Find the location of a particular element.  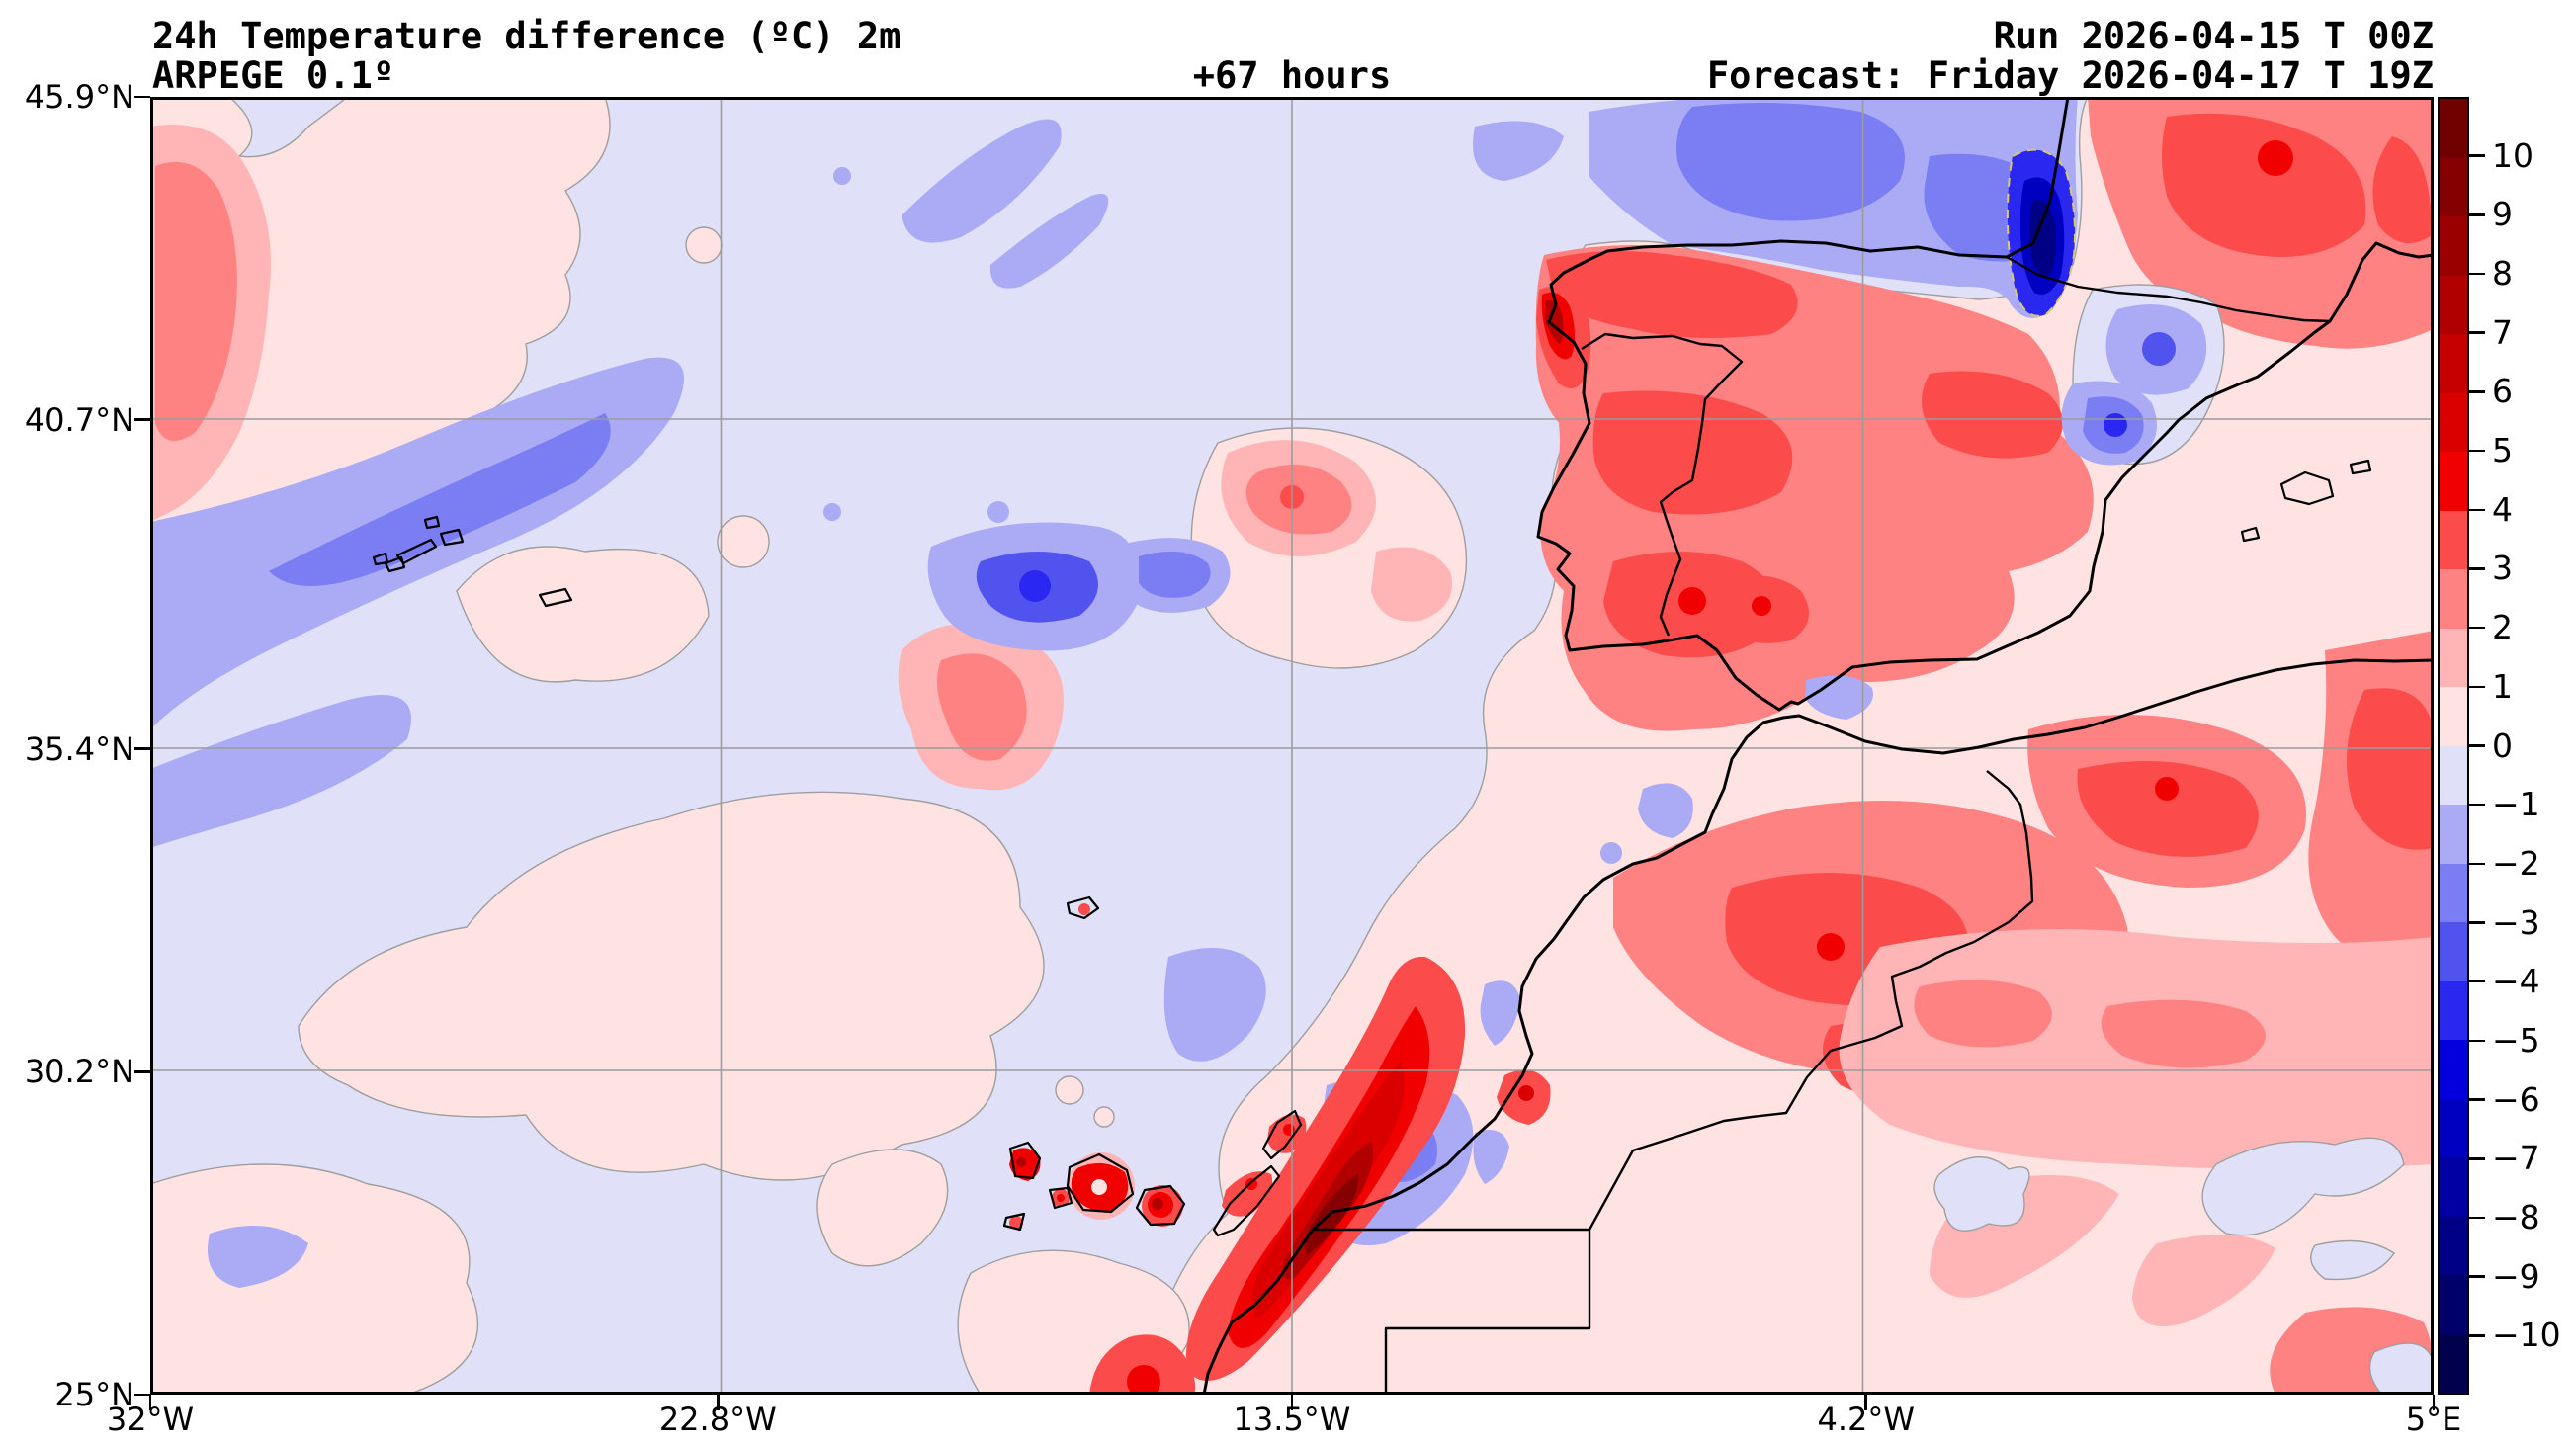

colorbar-tick-label: −4 is located at coordinates (2516, 981).